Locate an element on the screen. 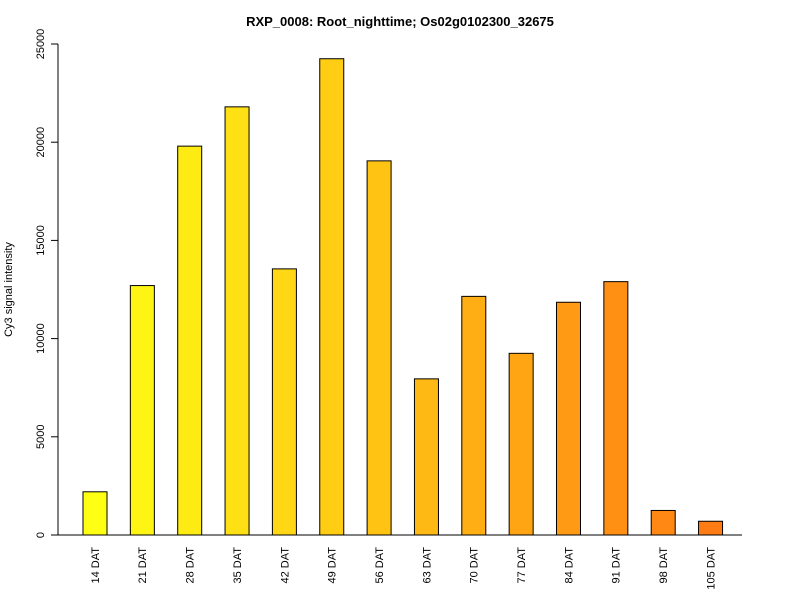 This screenshot has height=600, width=800. y-tick-label: 15000 is located at coordinates (41, 240).